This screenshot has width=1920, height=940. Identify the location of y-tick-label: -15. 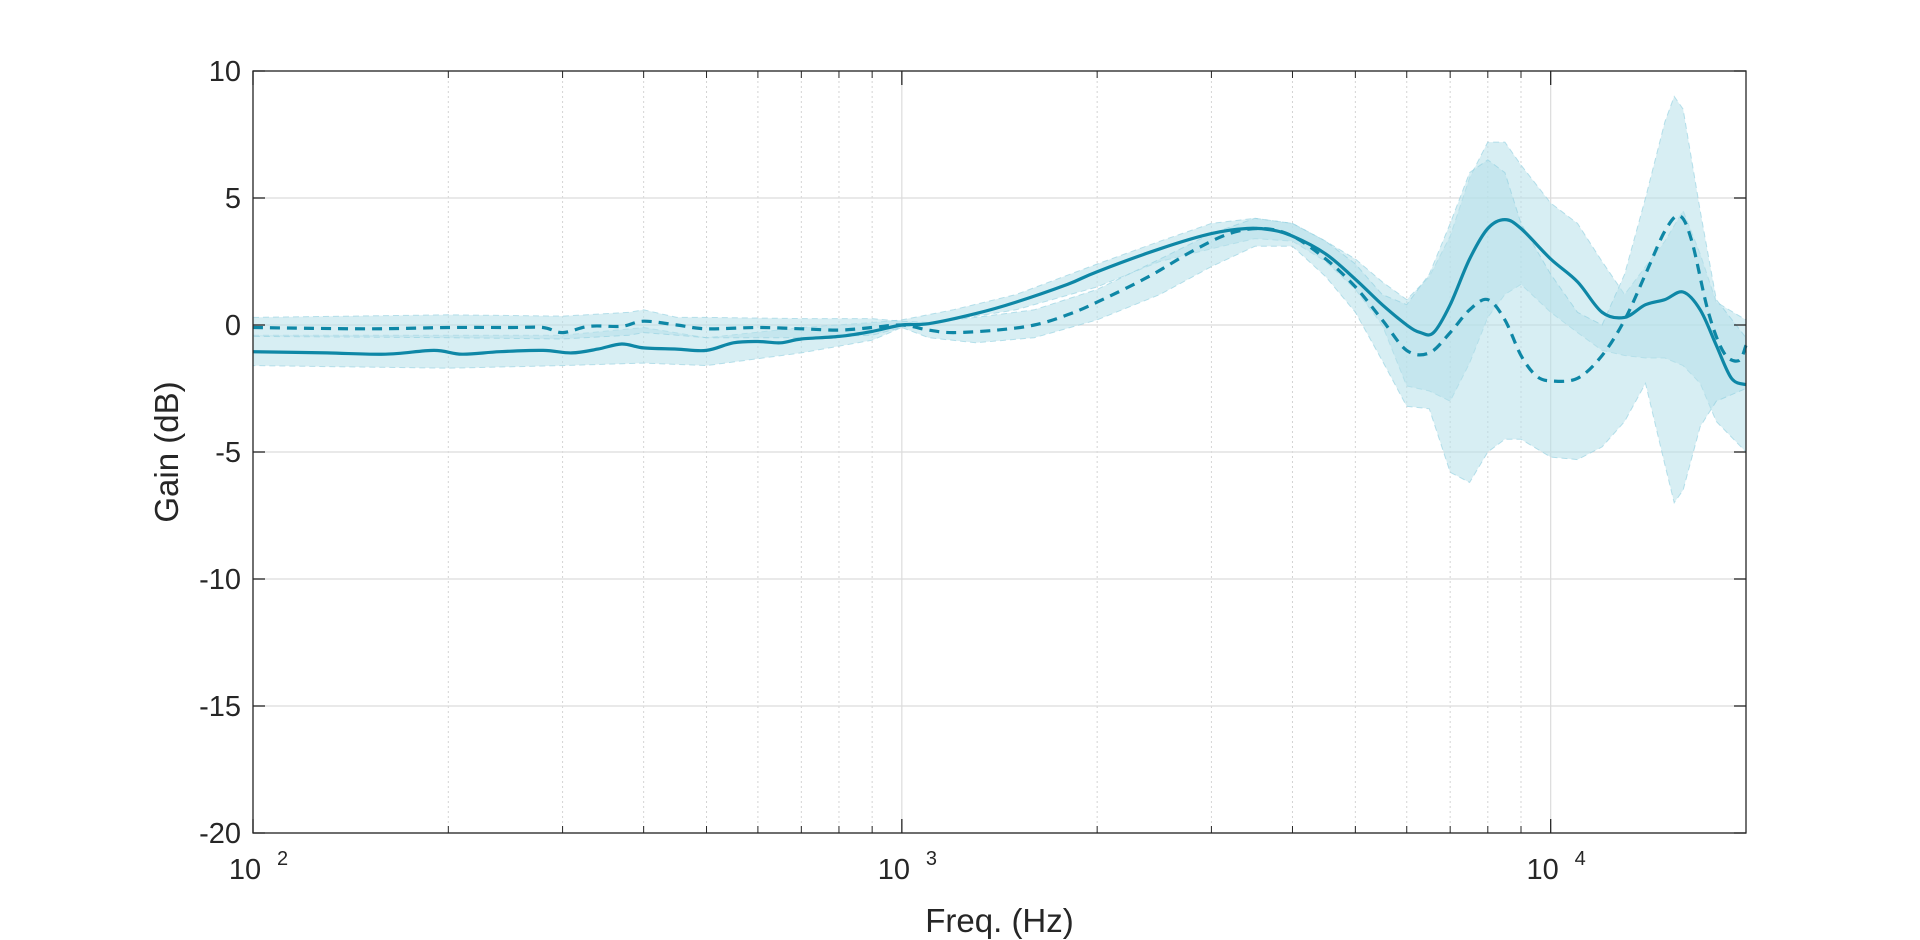
(220, 707).